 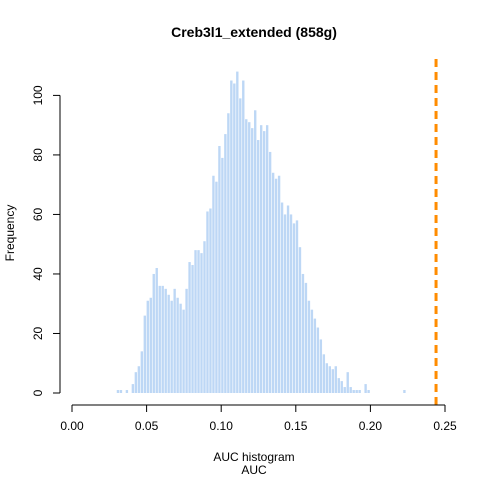 I want to click on y-tick-label: 60, so click(x=38, y=214).